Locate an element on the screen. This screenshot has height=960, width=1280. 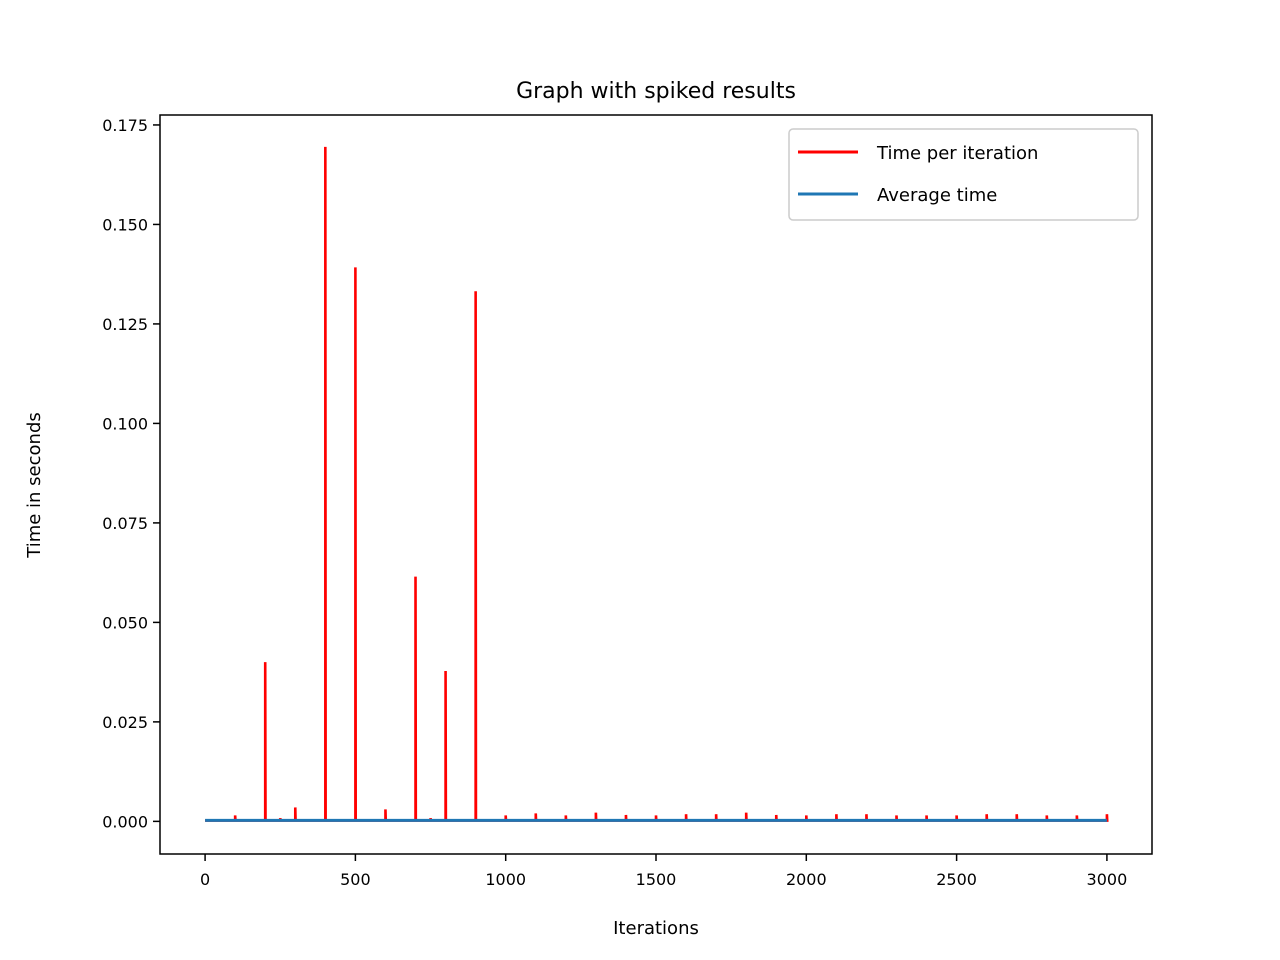
x-tick-label: 3000 is located at coordinates (1107, 879).